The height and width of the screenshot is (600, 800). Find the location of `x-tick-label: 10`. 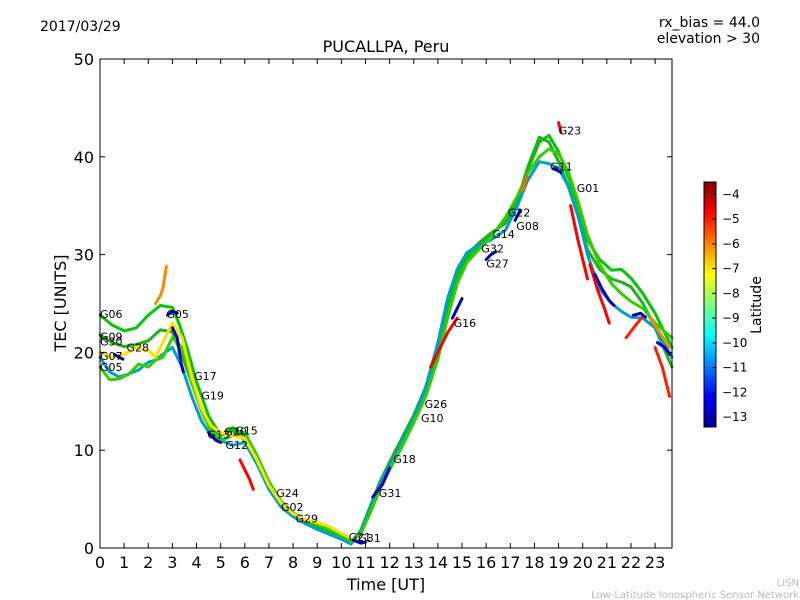

x-tick-label: 10 is located at coordinates (341, 562).